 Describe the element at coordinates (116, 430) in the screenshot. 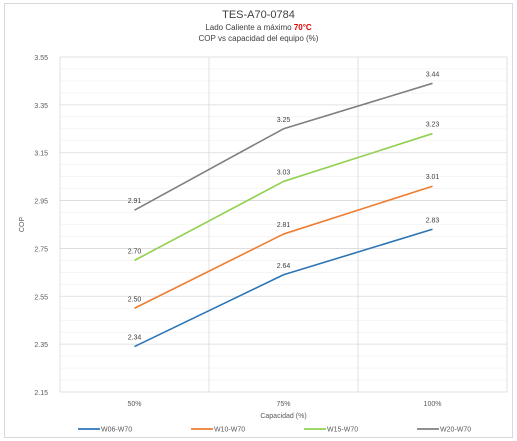

I see `legend-label: W06-W70` at that location.